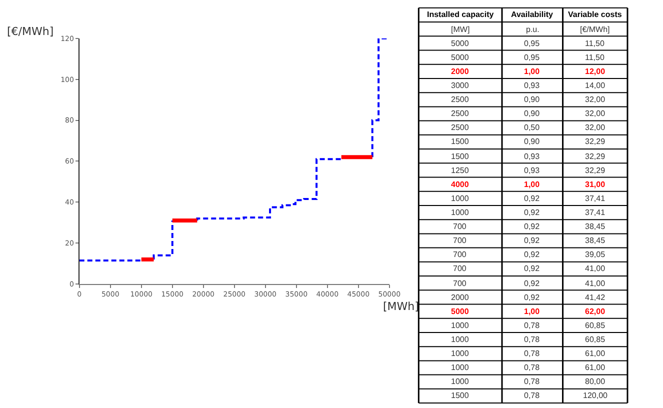 The image size is (663, 408). I want to click on text: 120,00, so click(595, 395).